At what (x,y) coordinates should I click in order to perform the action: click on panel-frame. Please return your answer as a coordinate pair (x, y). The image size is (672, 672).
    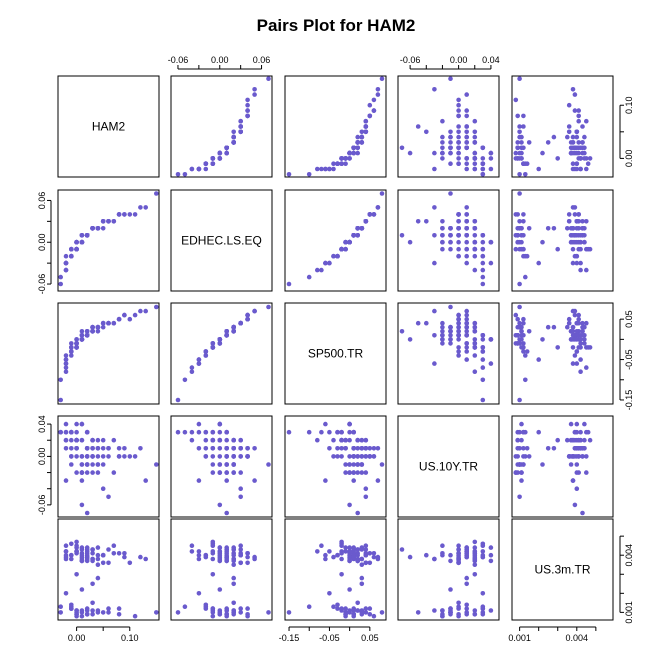
    Looking at the image, I should click on (221, 466).